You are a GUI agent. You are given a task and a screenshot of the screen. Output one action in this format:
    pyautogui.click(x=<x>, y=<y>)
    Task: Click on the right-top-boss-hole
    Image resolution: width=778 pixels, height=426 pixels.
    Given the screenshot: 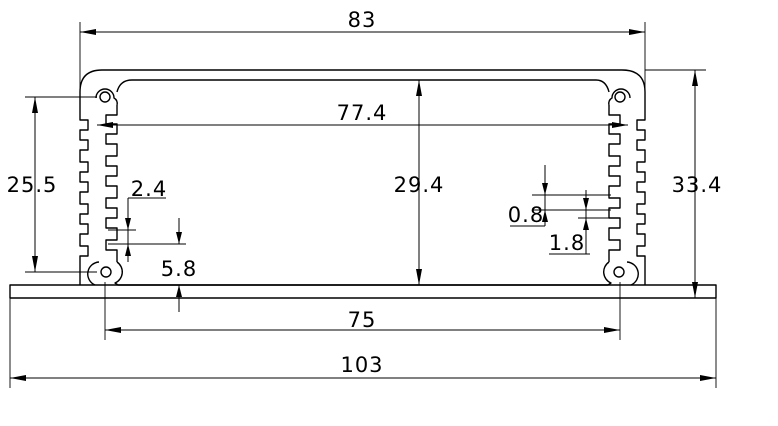 What is the action you would take?
    pyautogui.click(x=620, y=97)
    